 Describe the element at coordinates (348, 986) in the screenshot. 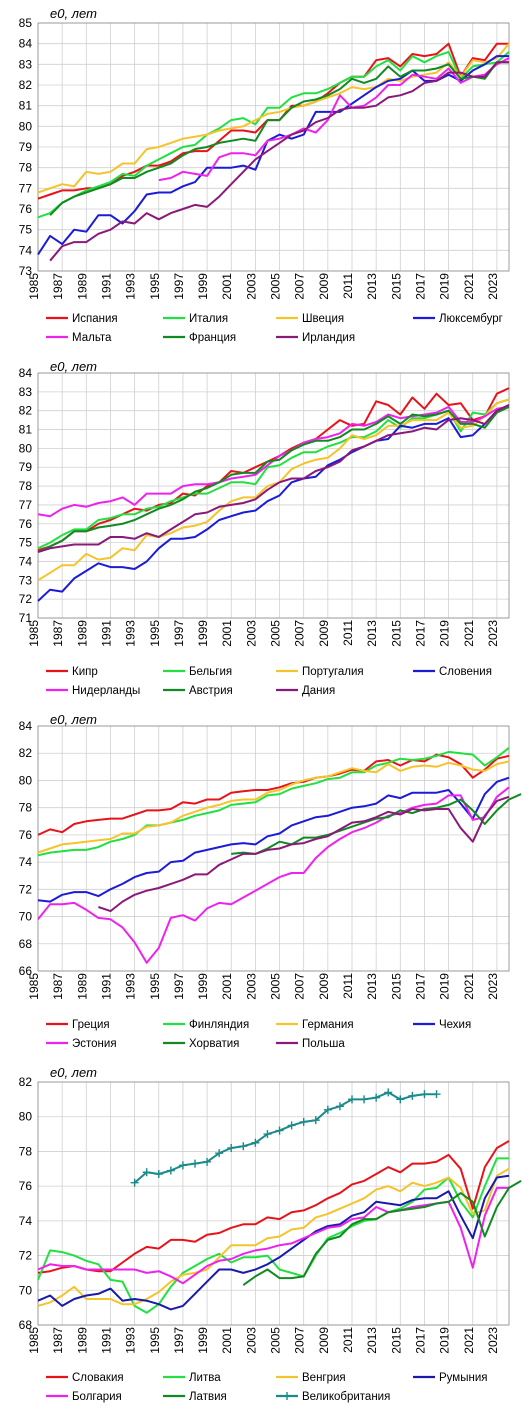

I see `x-tick-label: 2011` at that location.